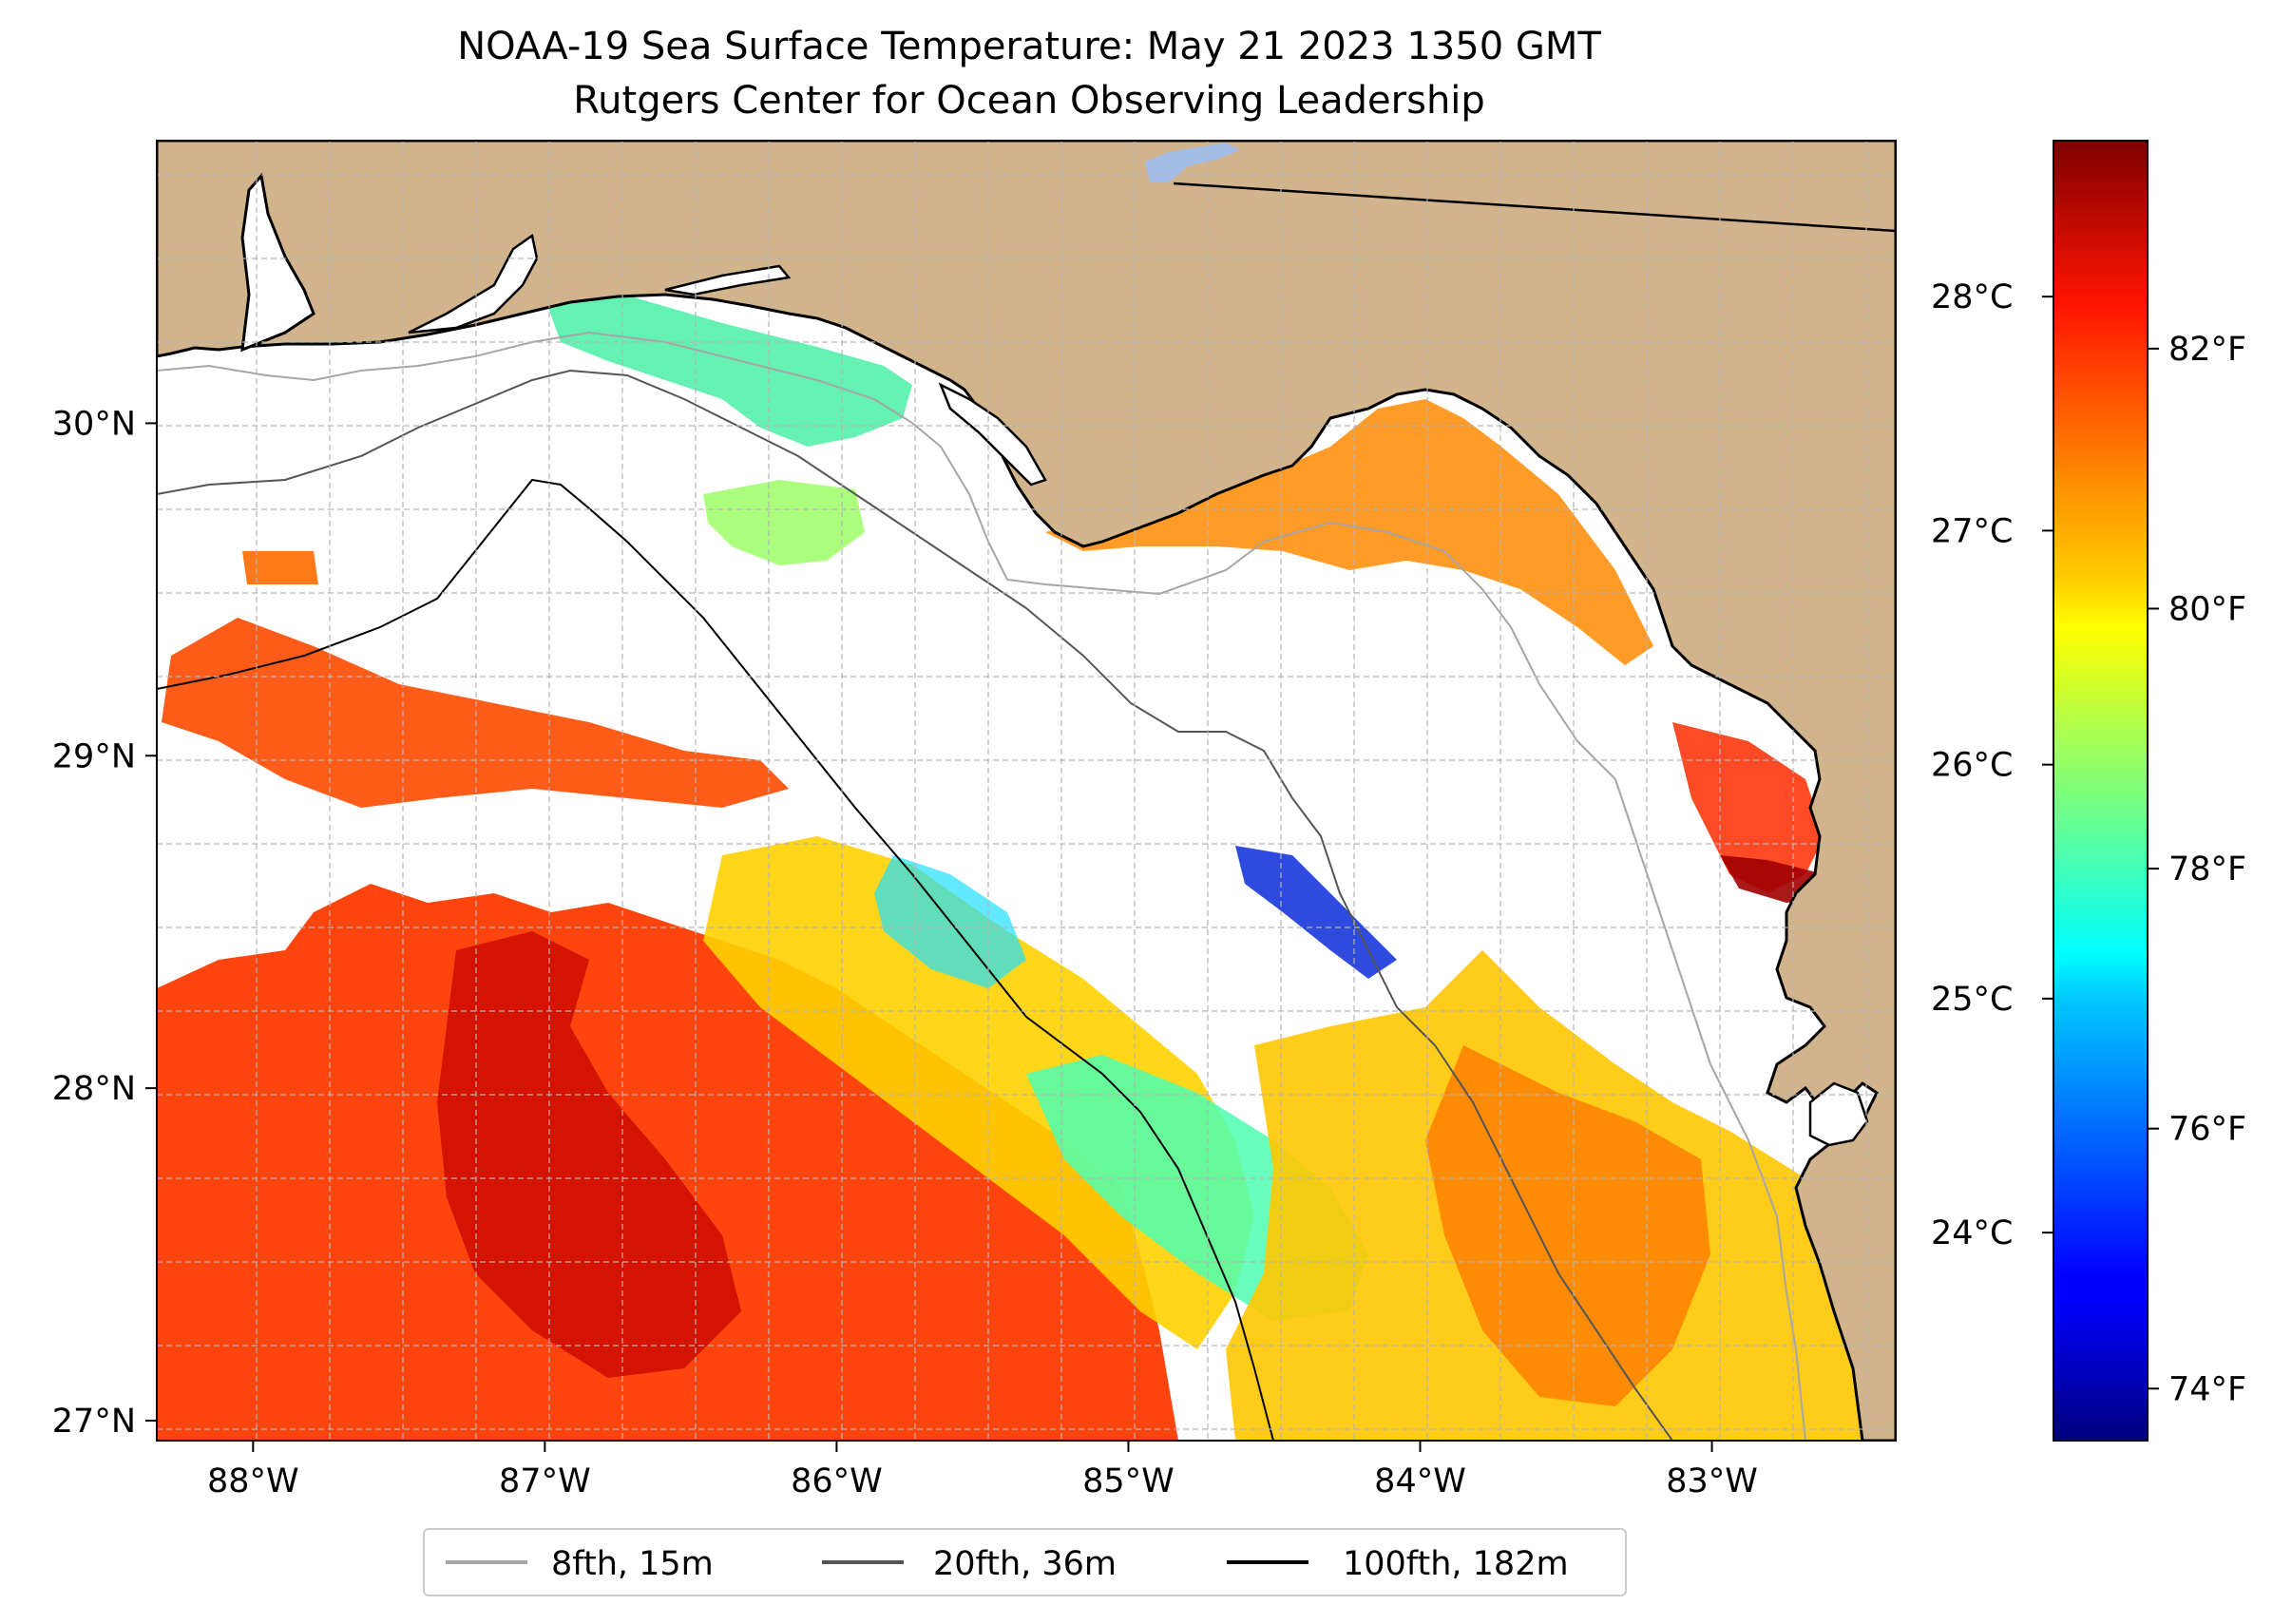 The image size is (2292, 1624). Describe the element at coordinates (1534, 207) in the screenshot. I see `state-border` at that location.